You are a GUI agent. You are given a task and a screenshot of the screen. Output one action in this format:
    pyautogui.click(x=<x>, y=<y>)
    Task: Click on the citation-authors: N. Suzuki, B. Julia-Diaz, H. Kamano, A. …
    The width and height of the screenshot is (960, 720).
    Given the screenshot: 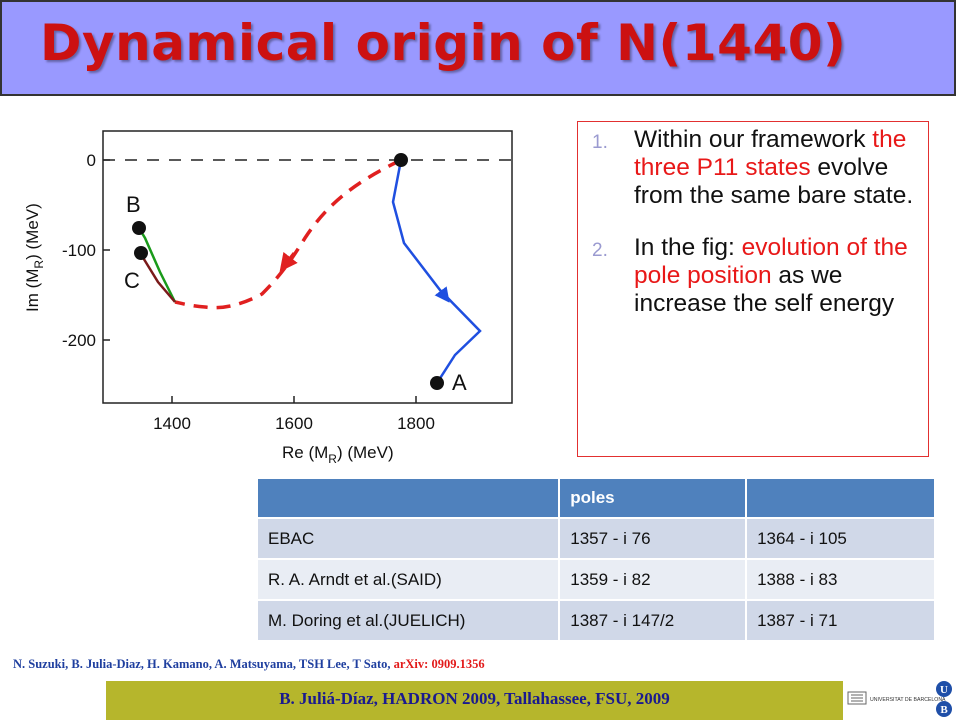 What is the action you would take?
    pyautogui.click(x=203, y=664)
    